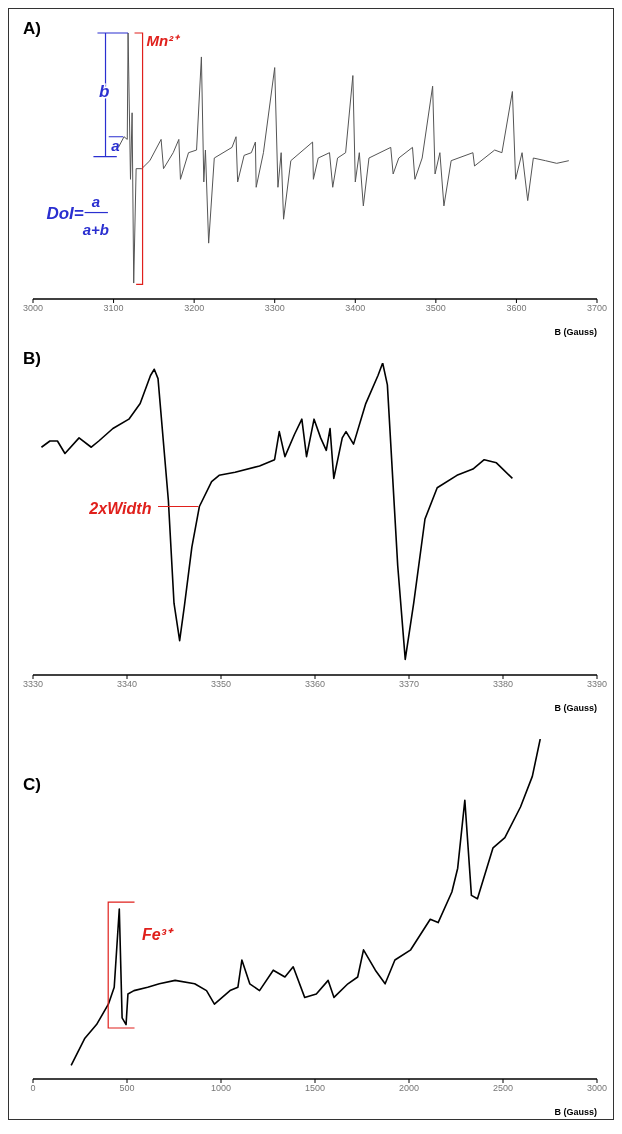 Image resolution: width=622 pixels, height=1134 pixels. Describe the element at coordinates (32, 29) in the screenshot. I see `chart-title: A)` at that location.